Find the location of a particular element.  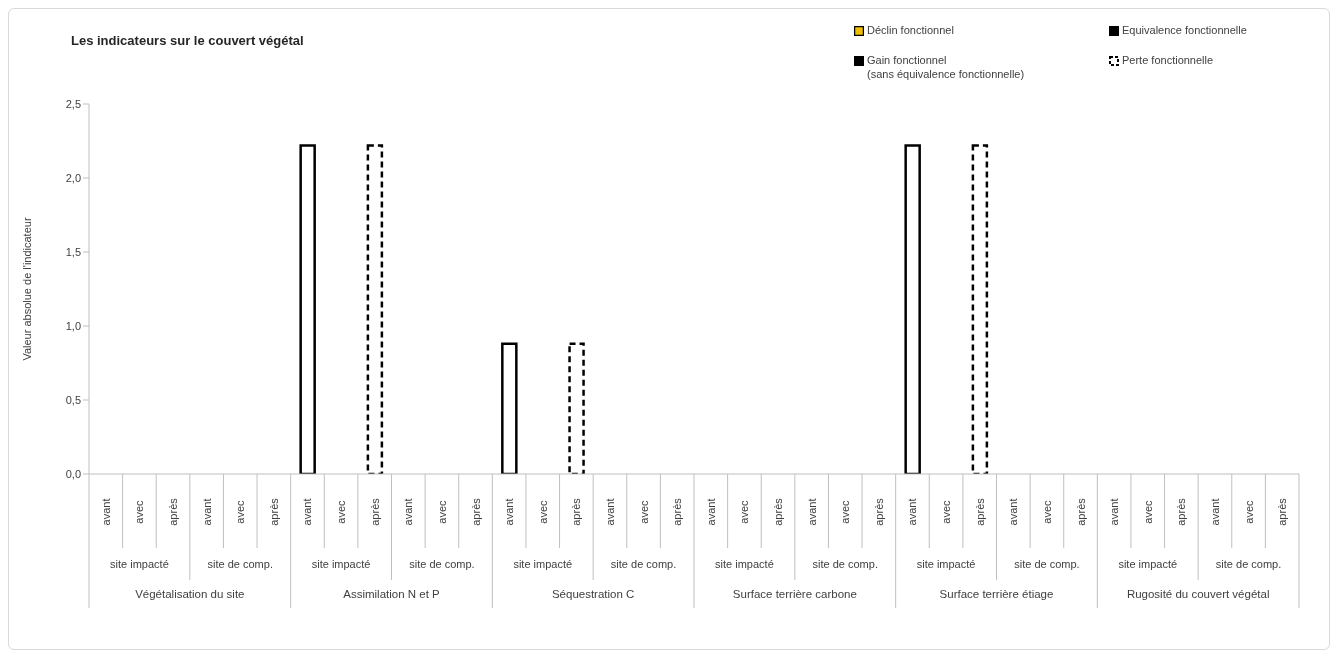

y-tick-label: 1,0 is located at coordinates (73, 325).